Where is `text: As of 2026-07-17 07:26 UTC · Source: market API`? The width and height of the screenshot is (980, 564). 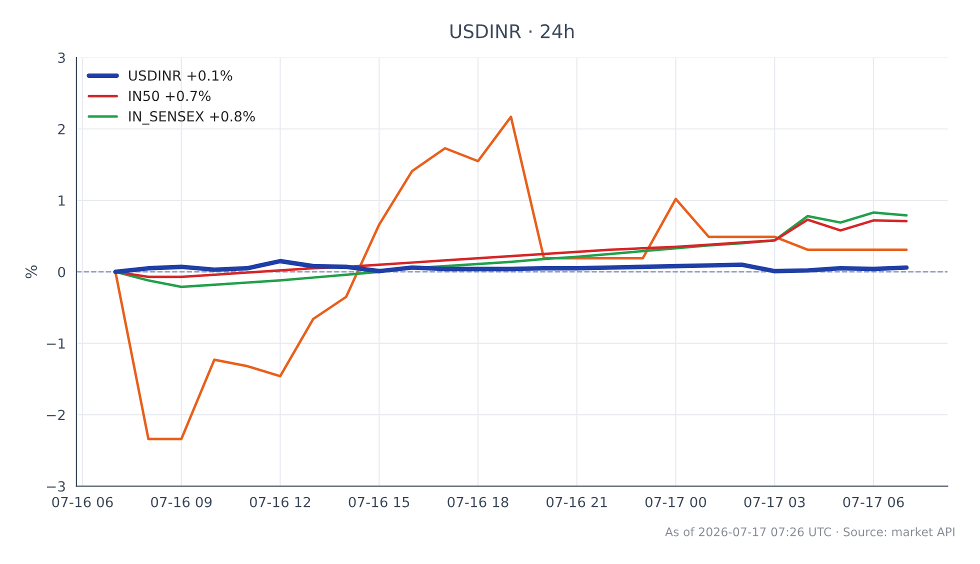 text: As of 2026-07-17 07:26 UTC · Source: market API is located at coordinates (809, 531).